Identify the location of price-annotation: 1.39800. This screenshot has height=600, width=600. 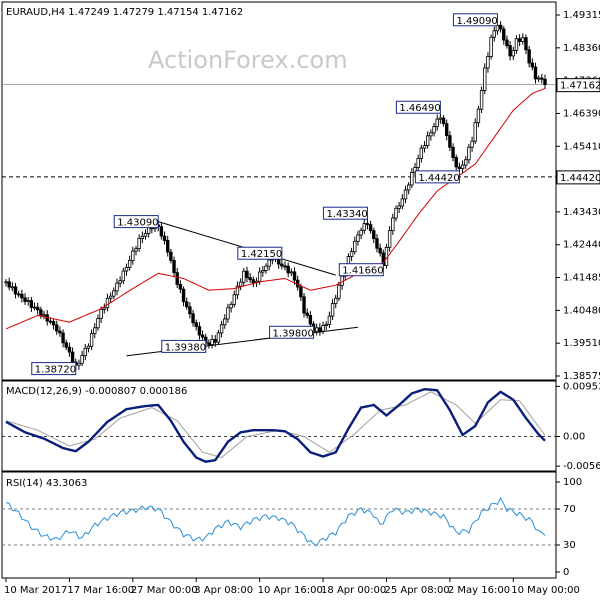
(292, 332).